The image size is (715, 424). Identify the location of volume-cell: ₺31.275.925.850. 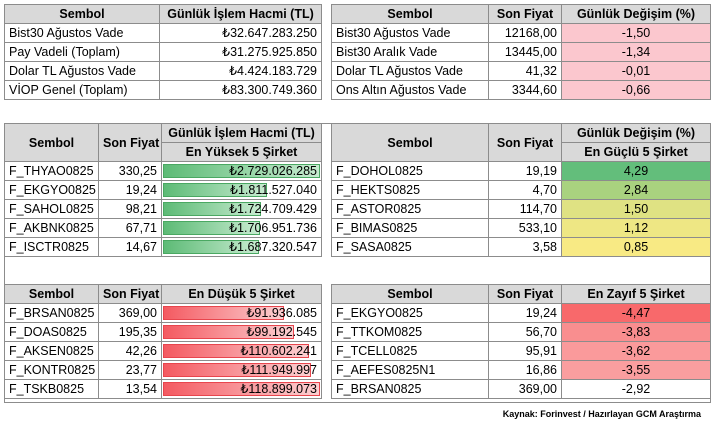
(240, 52).